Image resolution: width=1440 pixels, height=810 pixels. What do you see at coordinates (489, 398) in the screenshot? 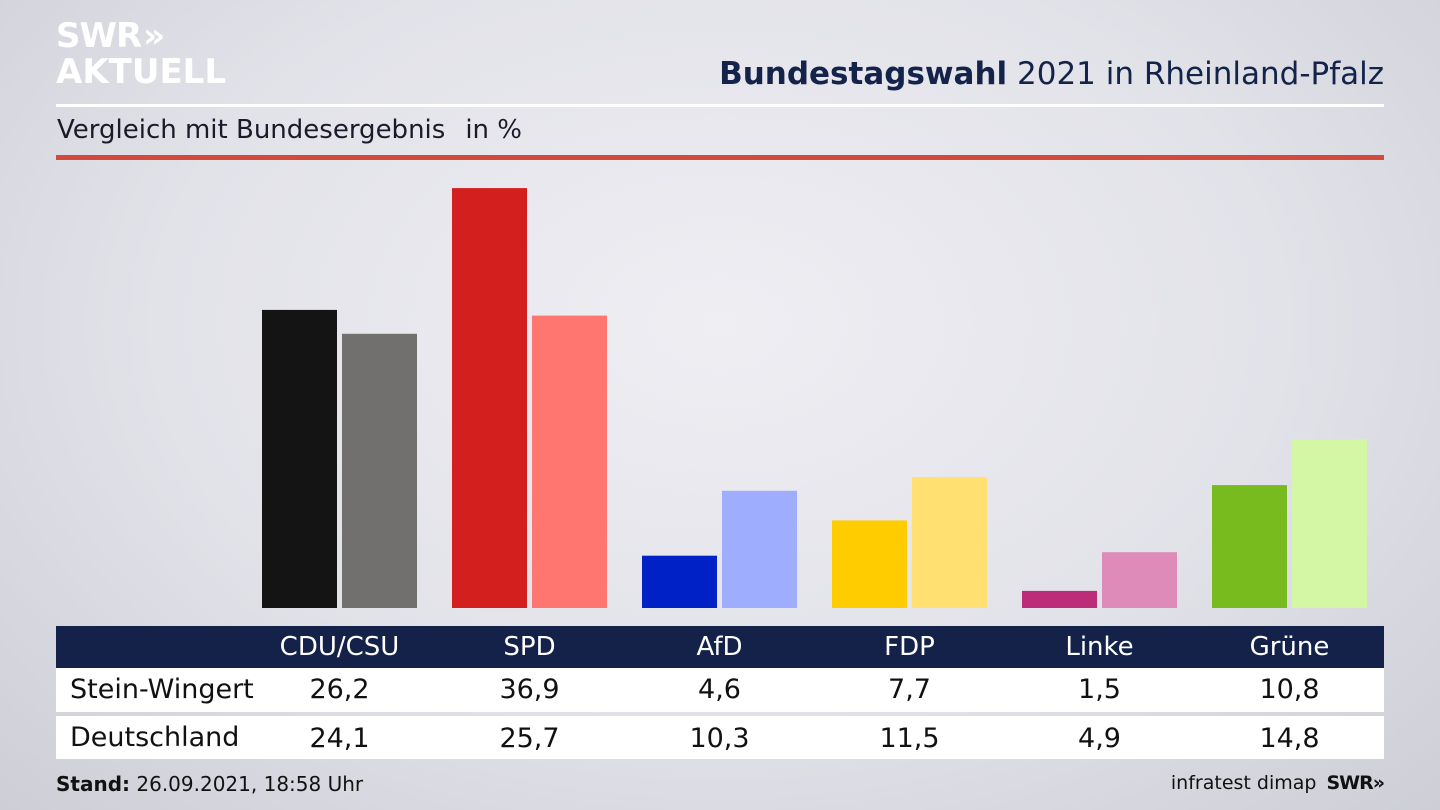
I see `bar-spd-stein-wingert` at bounding box center [489, 398].